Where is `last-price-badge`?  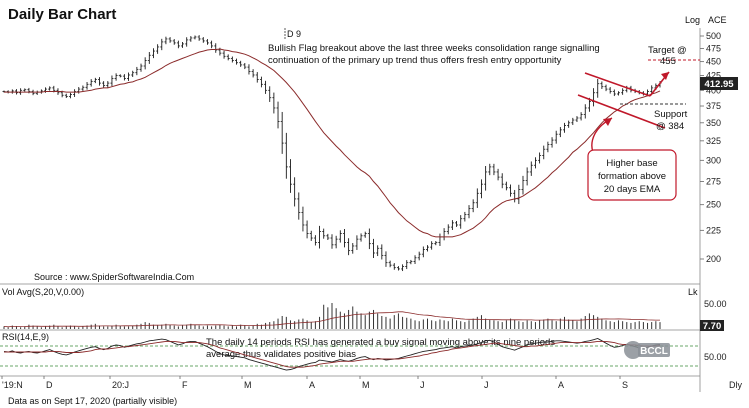
last-price-badge is located at coordinates (719, 83).